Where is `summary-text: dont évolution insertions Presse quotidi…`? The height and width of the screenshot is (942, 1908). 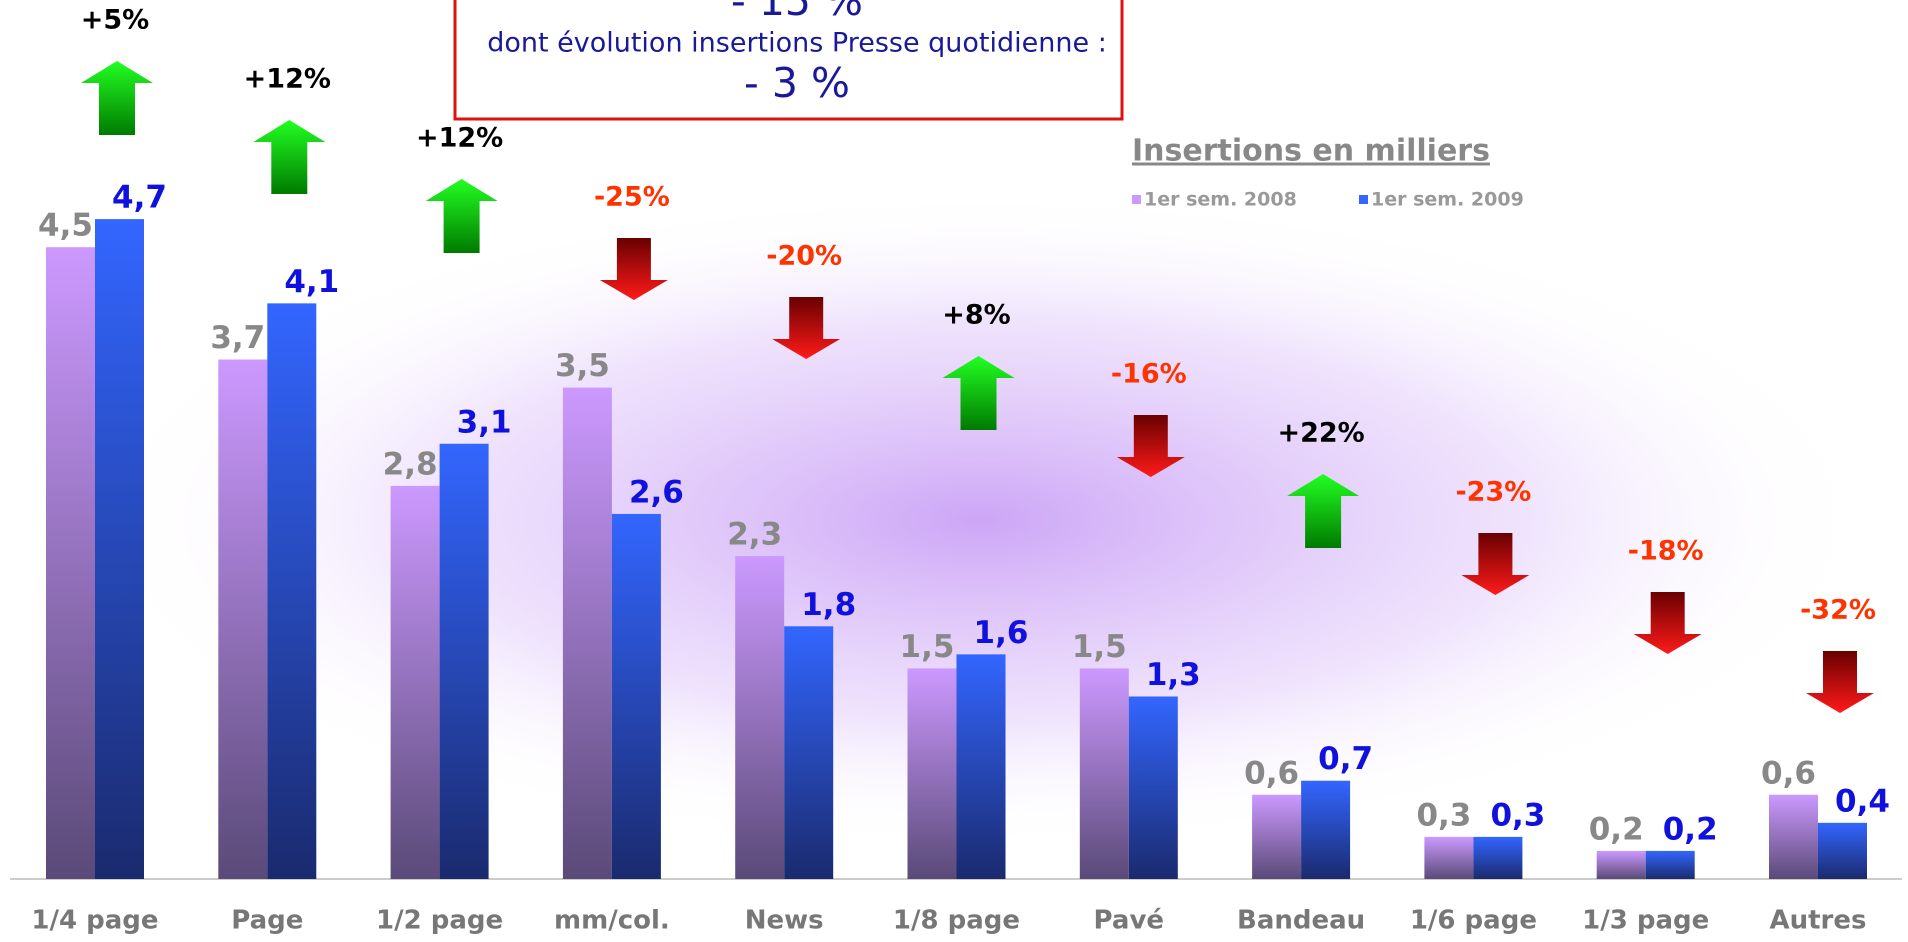
summary-text: dont évolution insertions Presse quotidi… is located at coordinates (797, 43).